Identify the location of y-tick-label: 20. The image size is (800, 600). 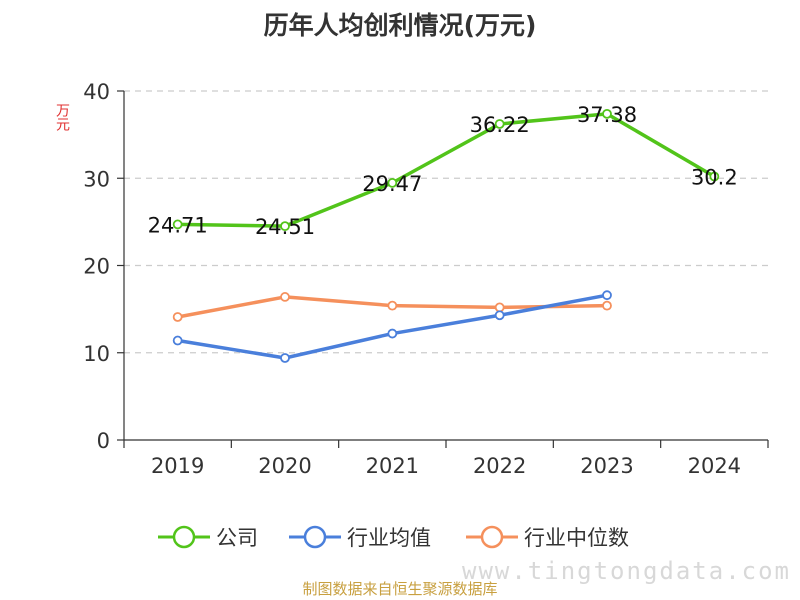
(96, 267).